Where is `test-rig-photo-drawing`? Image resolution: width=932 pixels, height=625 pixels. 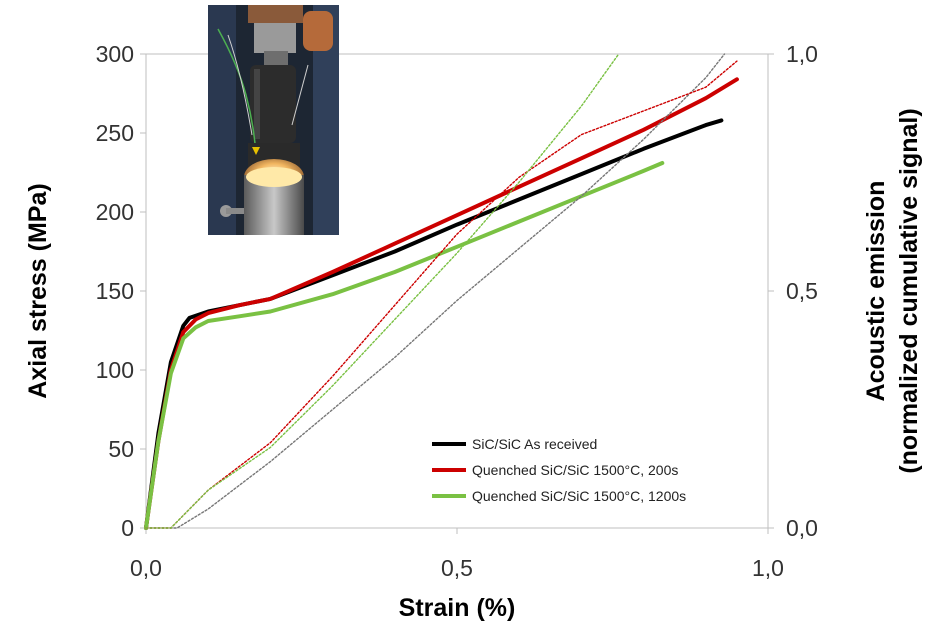 test-rig-photo-drawing is located at coordinates (273, 120).